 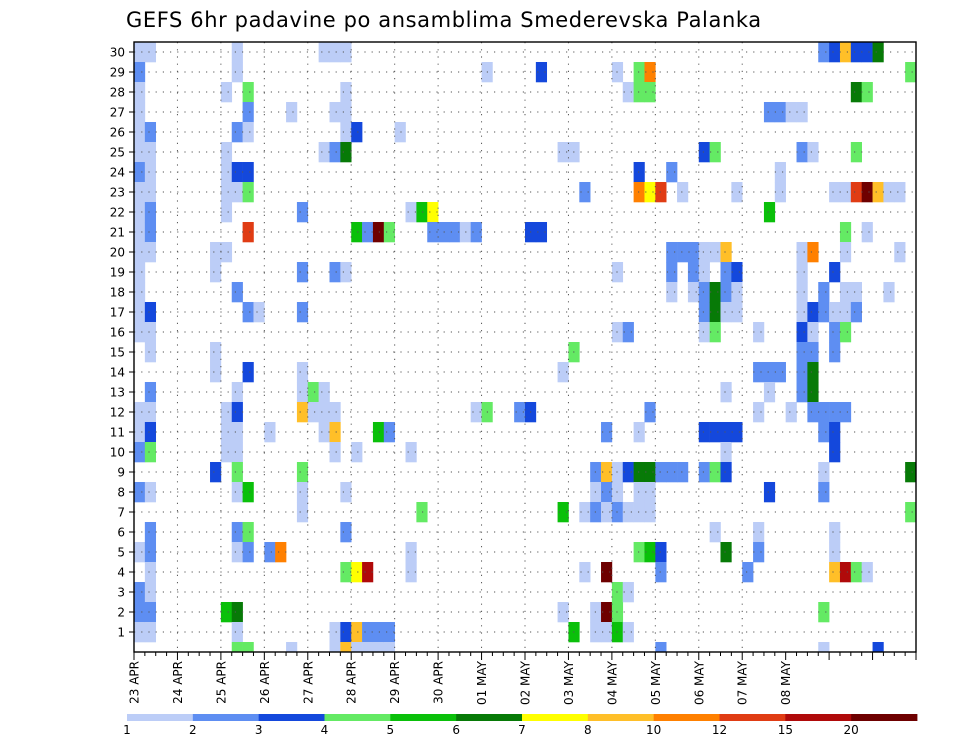 What do you see at coordinates (395, 682) in the screenshot?
I see `x-tick-label: 29 APR` at bounding box center [395, 682].